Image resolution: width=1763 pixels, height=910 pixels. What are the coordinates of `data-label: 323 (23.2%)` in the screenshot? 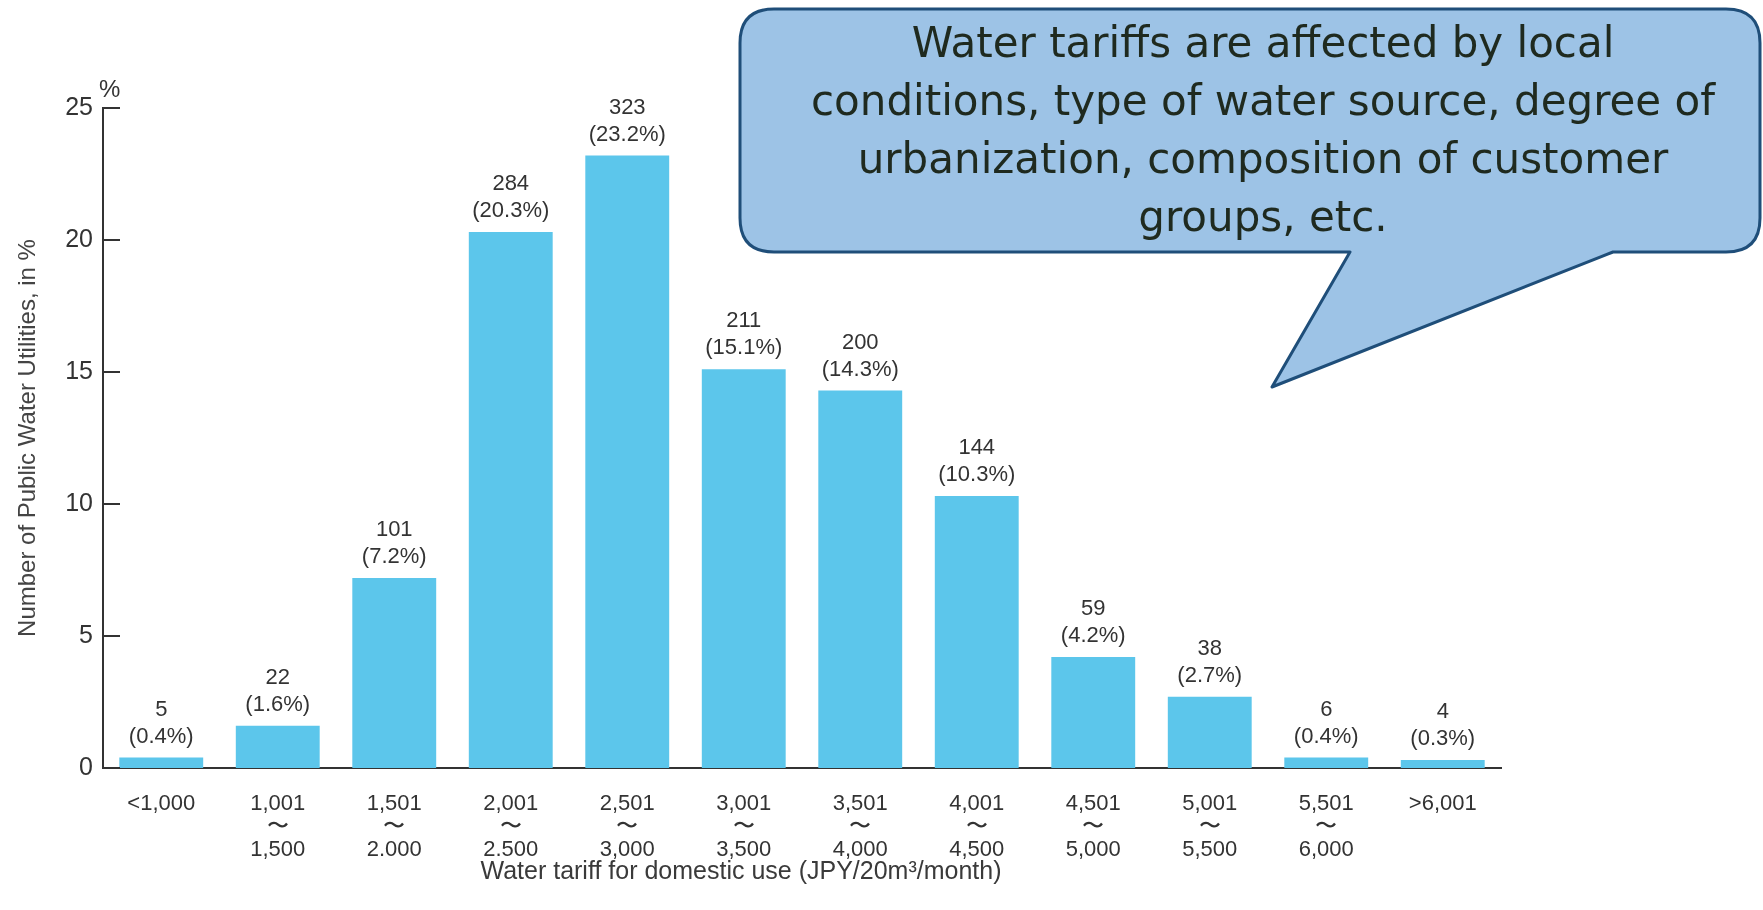 It's located at (627, 119).